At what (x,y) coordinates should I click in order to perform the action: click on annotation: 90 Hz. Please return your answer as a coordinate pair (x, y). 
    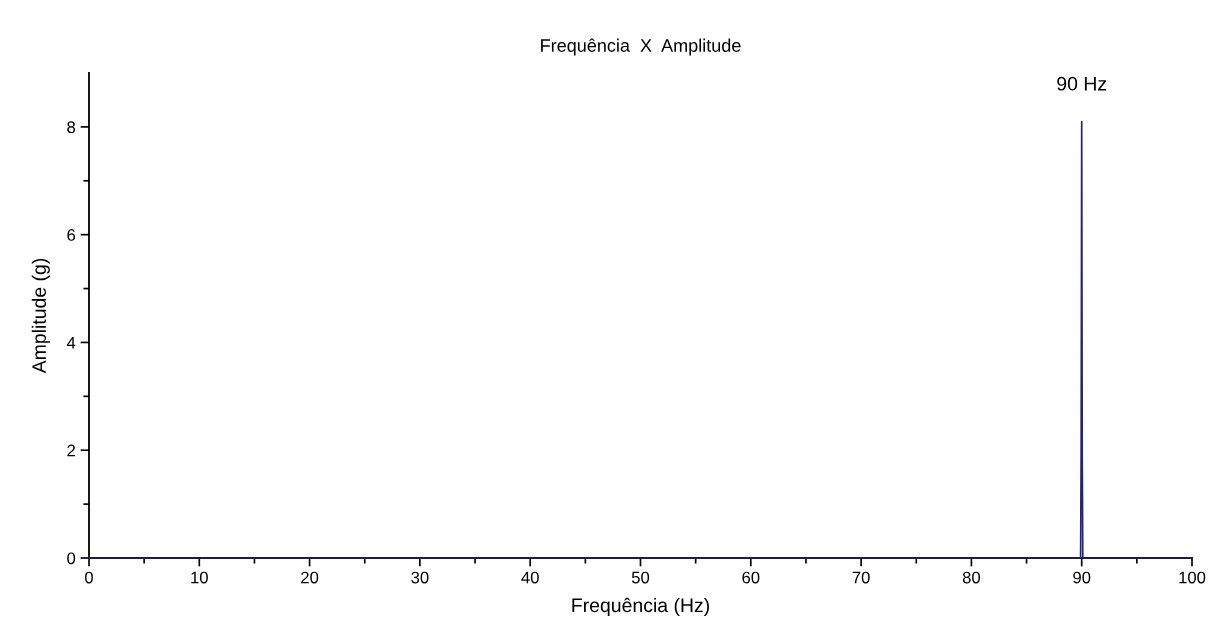
    Looking at the image, I should click on (1082, 83).